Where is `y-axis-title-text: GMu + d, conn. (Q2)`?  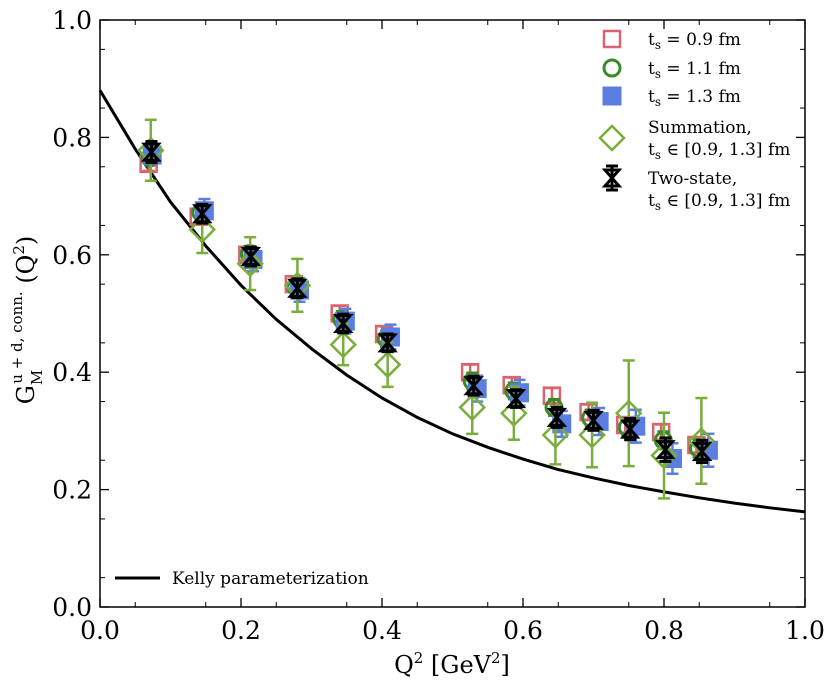 y-axis-title-text: GMu + d, conn. (Q2) is located at coordinates (27, 320).